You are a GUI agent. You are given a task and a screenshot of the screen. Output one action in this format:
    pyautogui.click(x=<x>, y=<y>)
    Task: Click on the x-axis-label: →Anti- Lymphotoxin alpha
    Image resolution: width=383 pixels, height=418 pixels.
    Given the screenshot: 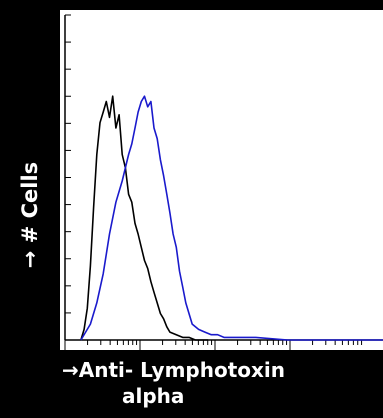 What is the action you would take?
    pyautogui.click(x=222, y=386)
    